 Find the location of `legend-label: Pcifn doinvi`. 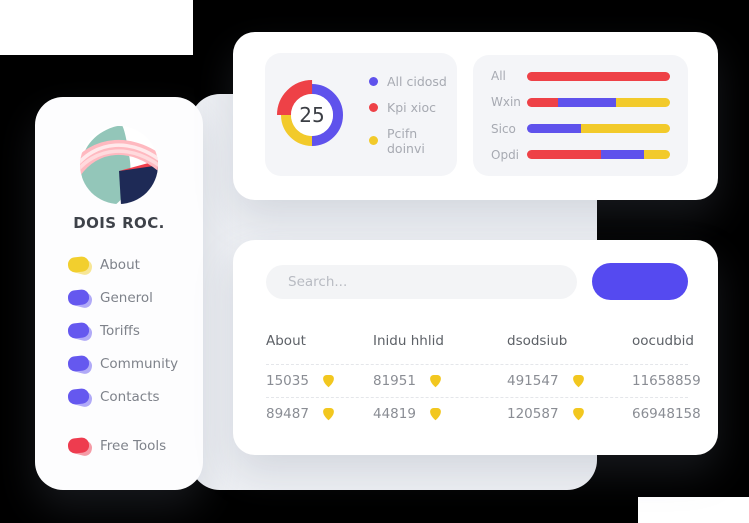

legend-label: Pcifn doinvi is located at coordinates (406, 140).